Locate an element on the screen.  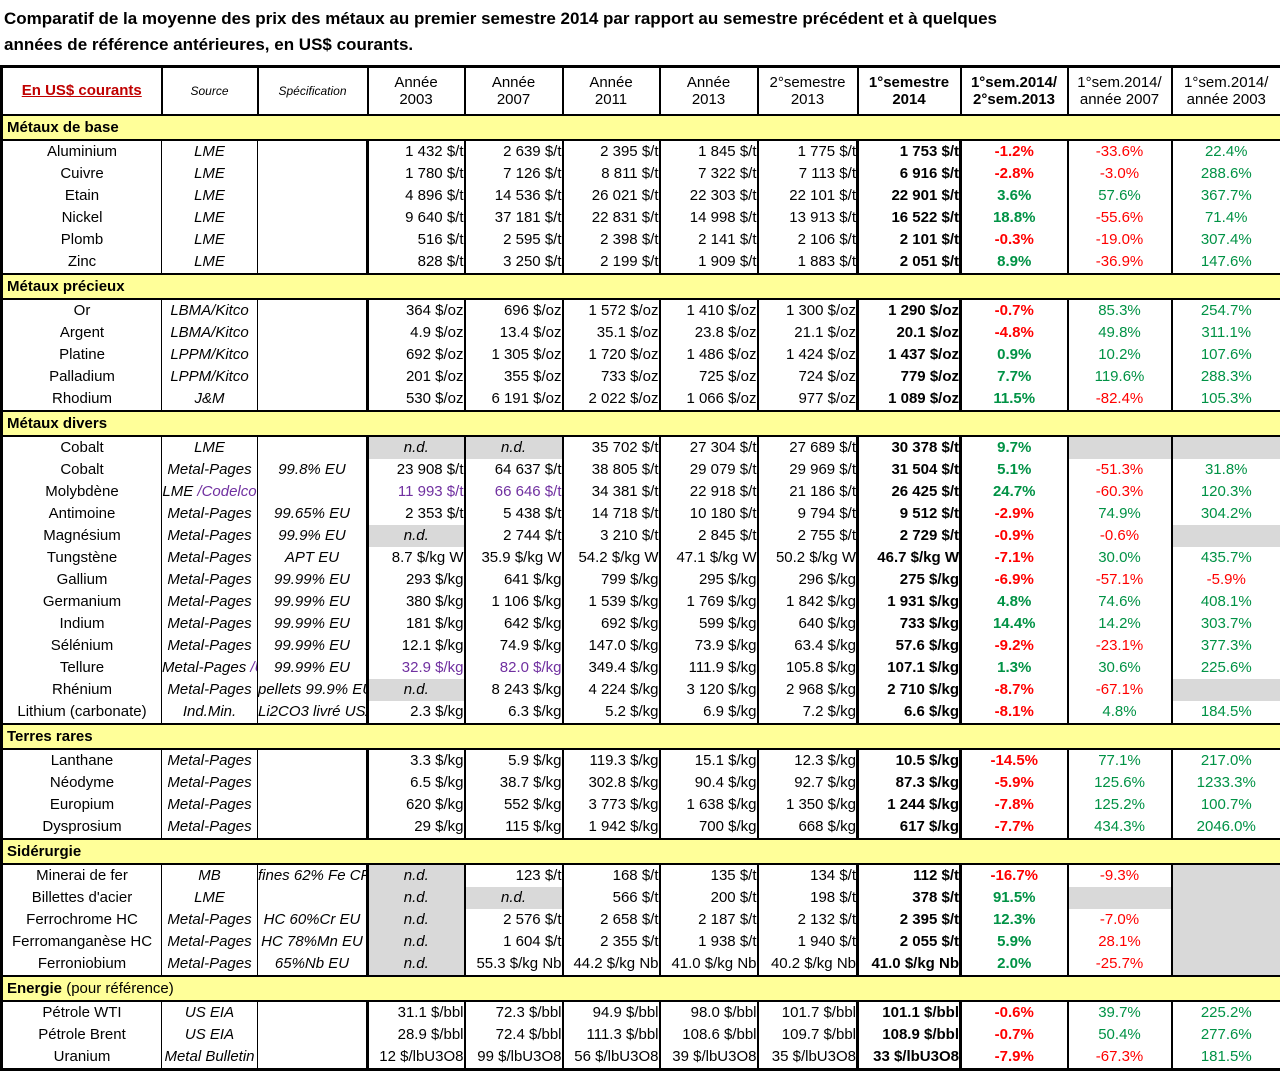
value-cell: 2 744 $/t is located at coordinates (513, 535).